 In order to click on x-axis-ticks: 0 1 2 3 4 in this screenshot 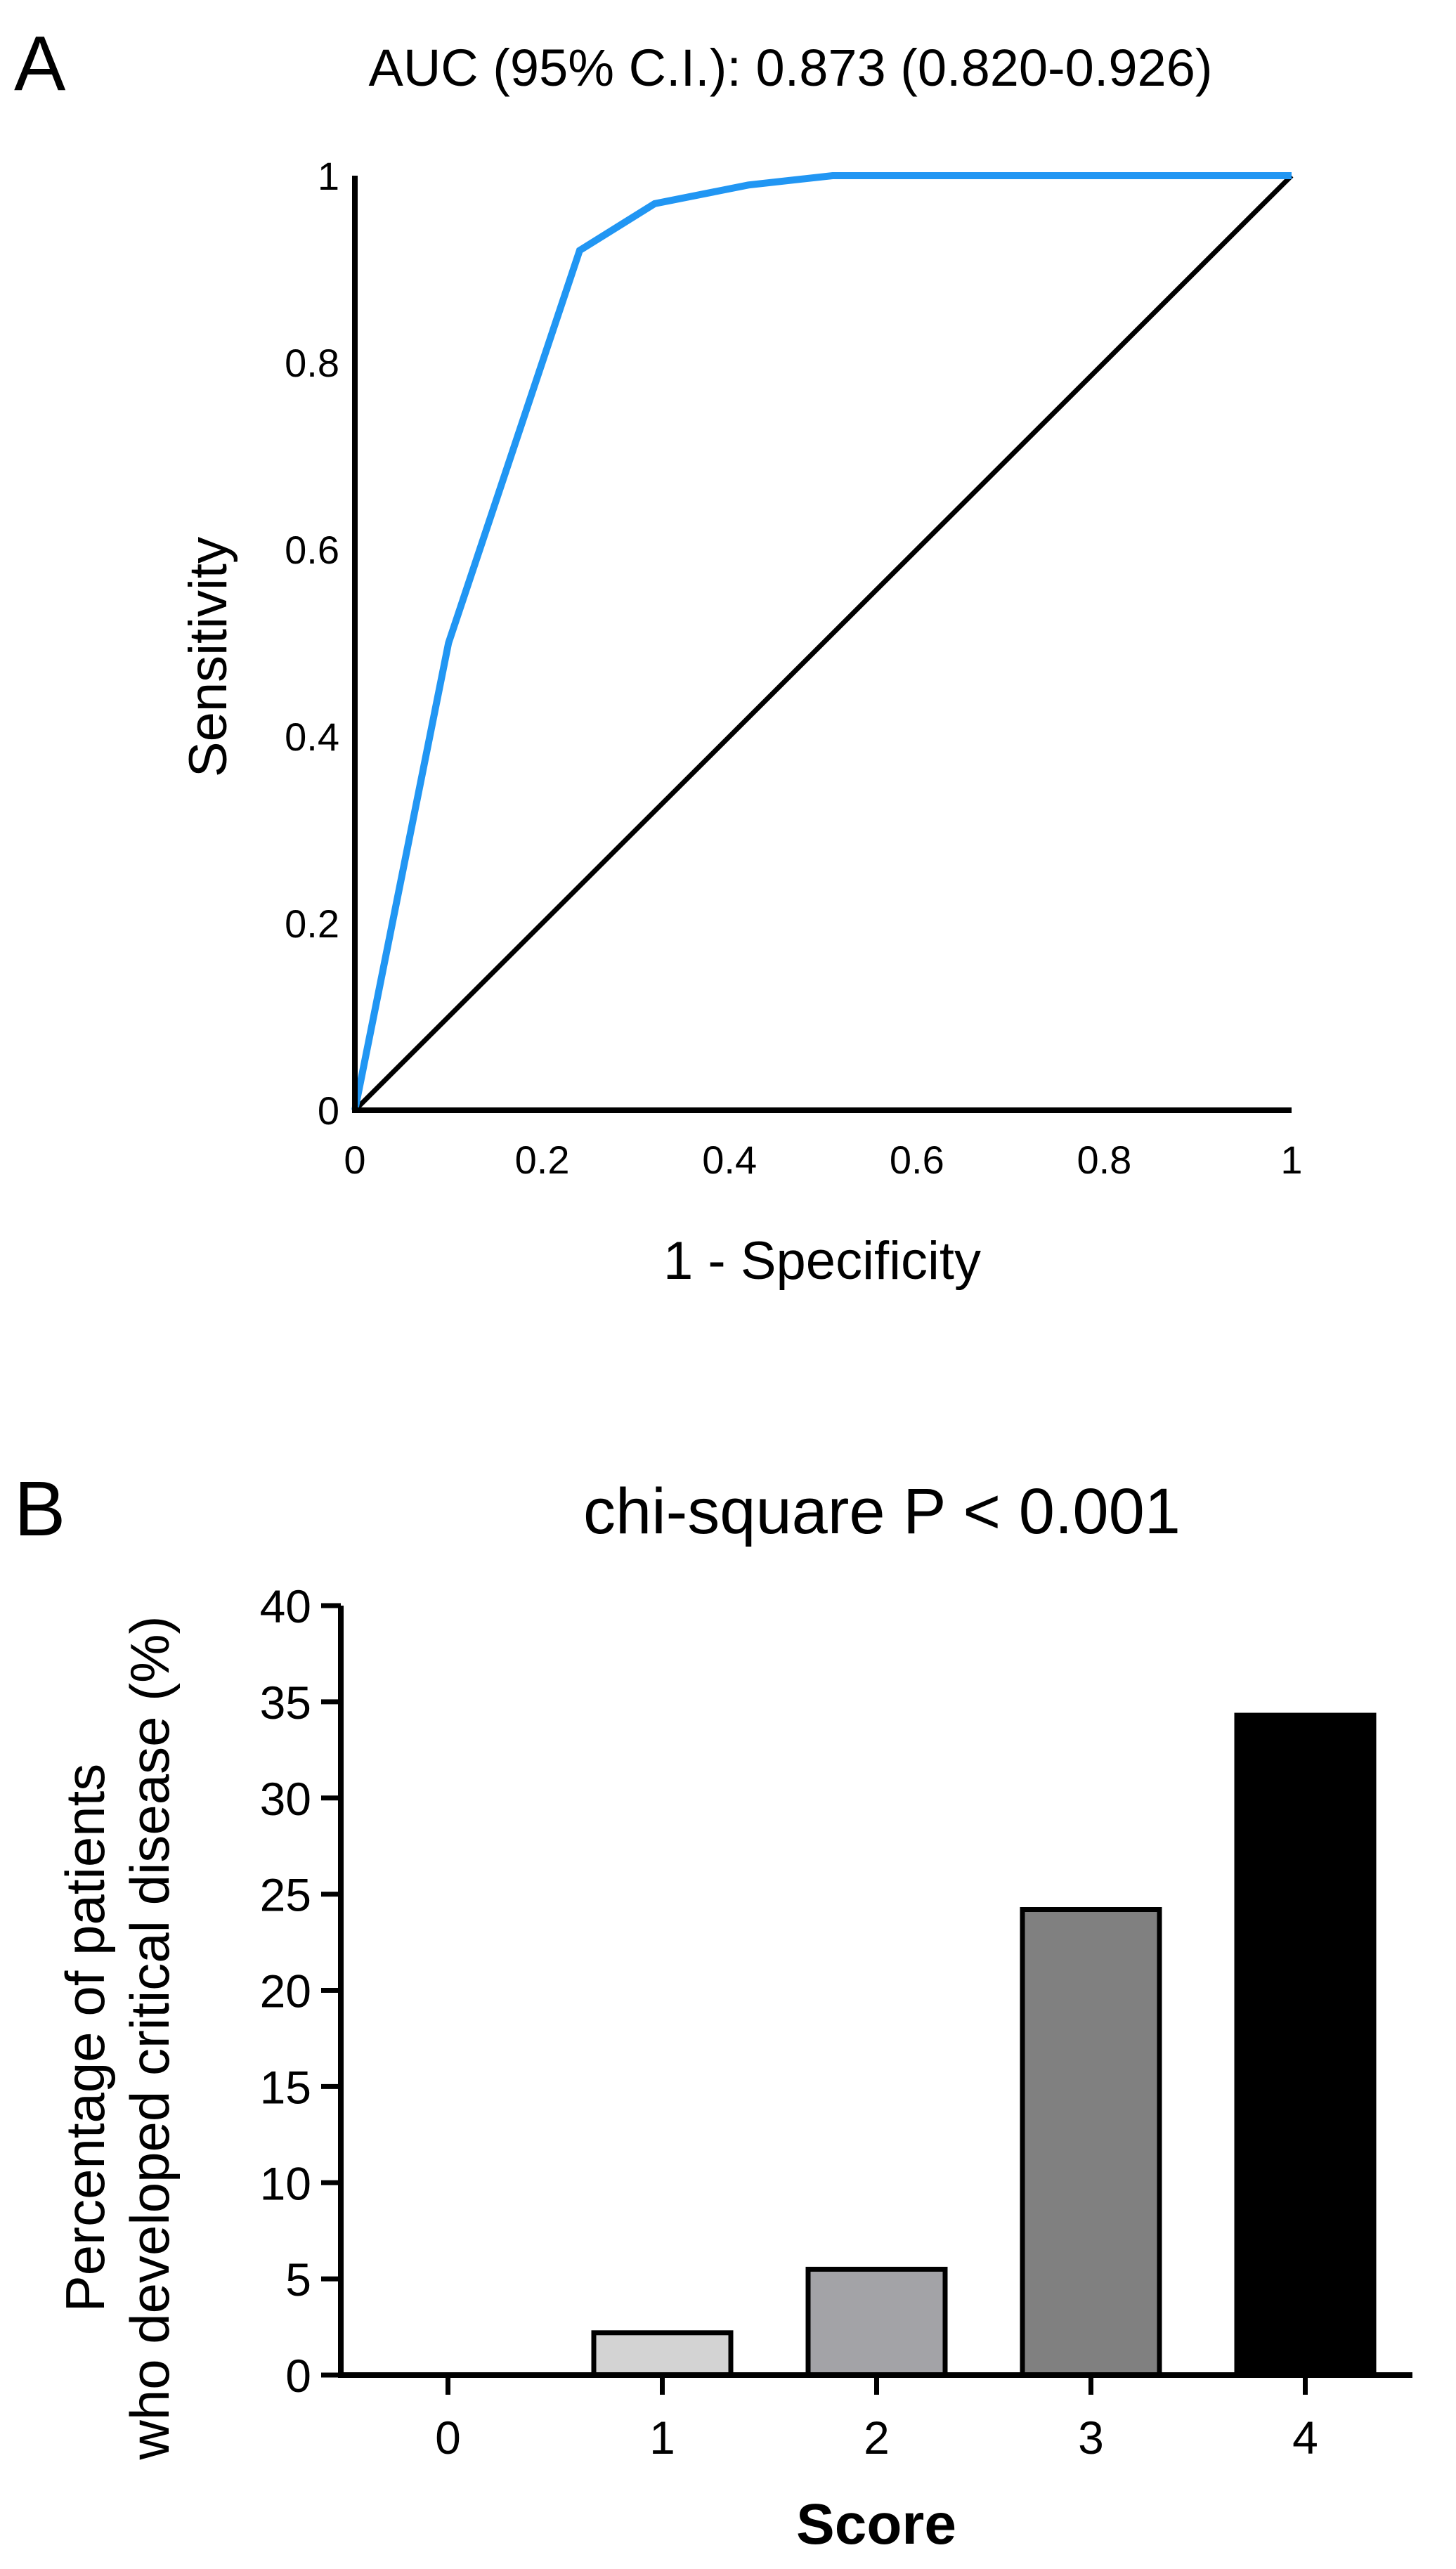, I will do `click(877, 2419)`.